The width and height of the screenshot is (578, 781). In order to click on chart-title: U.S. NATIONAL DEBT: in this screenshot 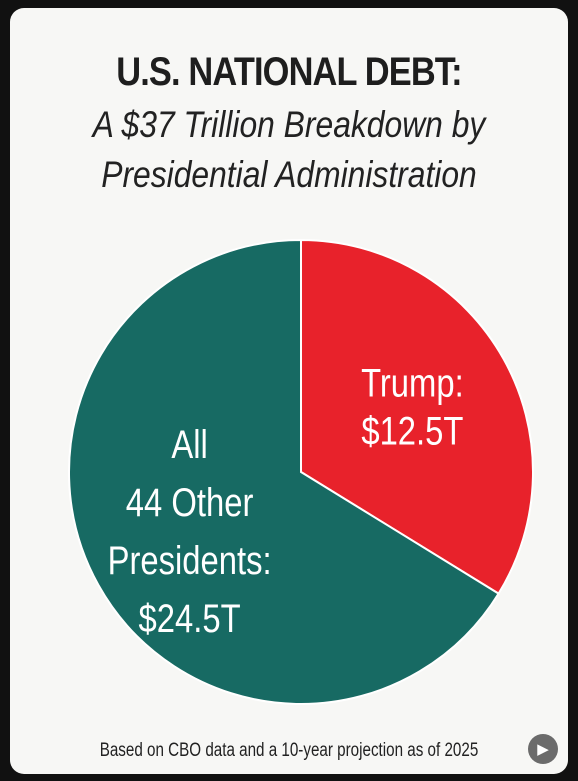, I will do `click(289, 72)`.